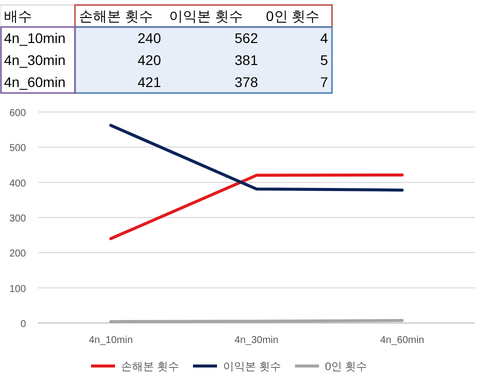 The width and height of the screenshot is (479, 385). What do you see at coordinates (246, 60) in the screenshot?
I see `data-label: 381` at bounding box center [246, 60].